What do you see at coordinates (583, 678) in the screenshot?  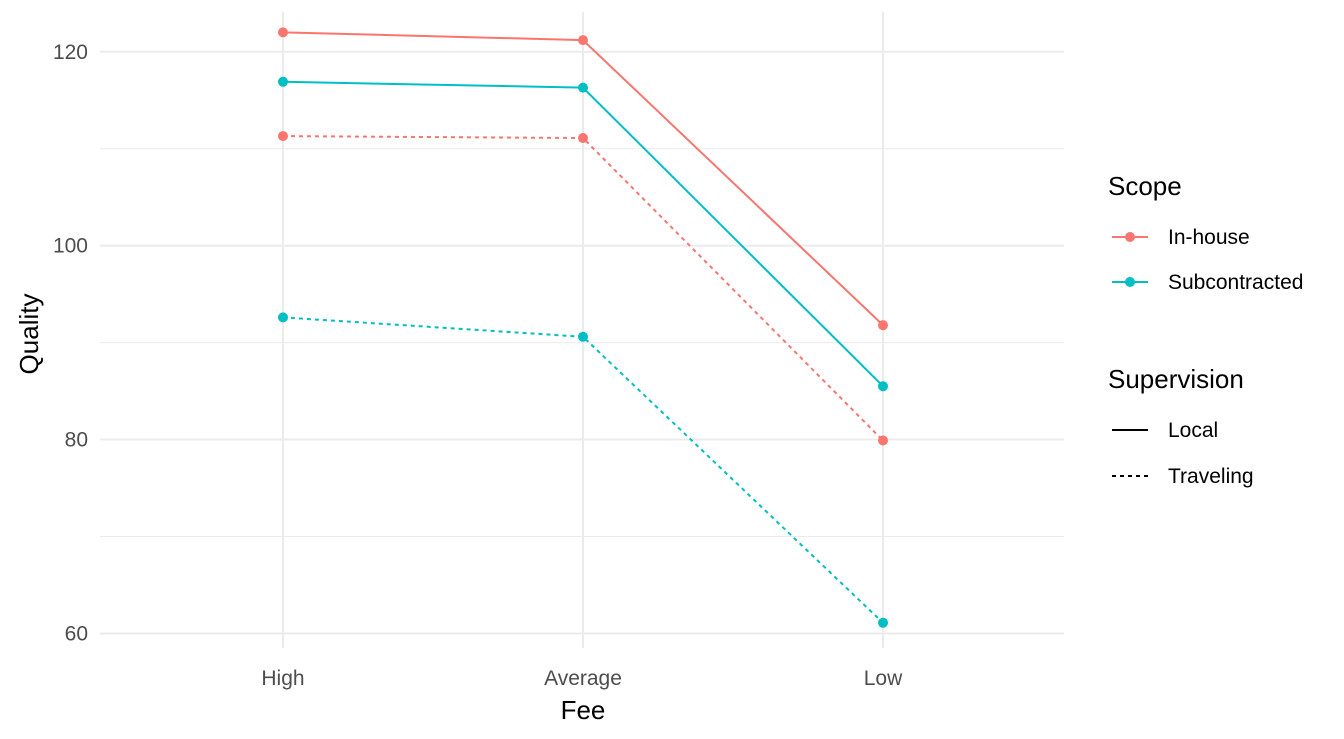 I see `x-tick-label: Average` at bounding box center [583, 678].